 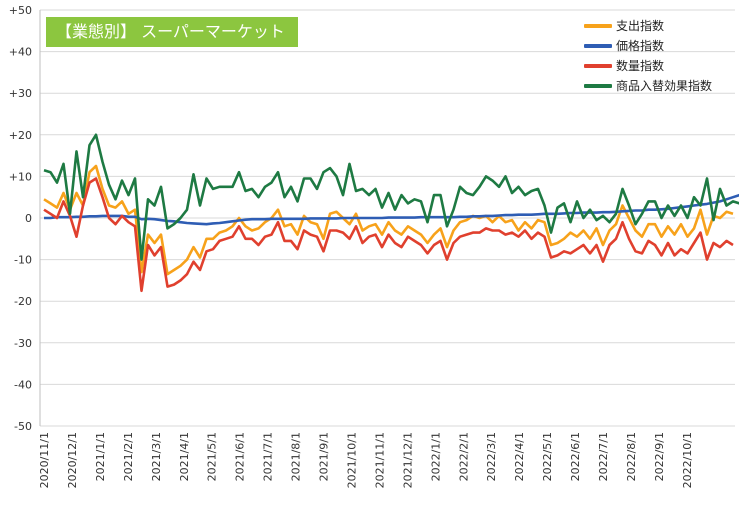 I want to click on y-tick-label: -40, so click(x=23, y=384).